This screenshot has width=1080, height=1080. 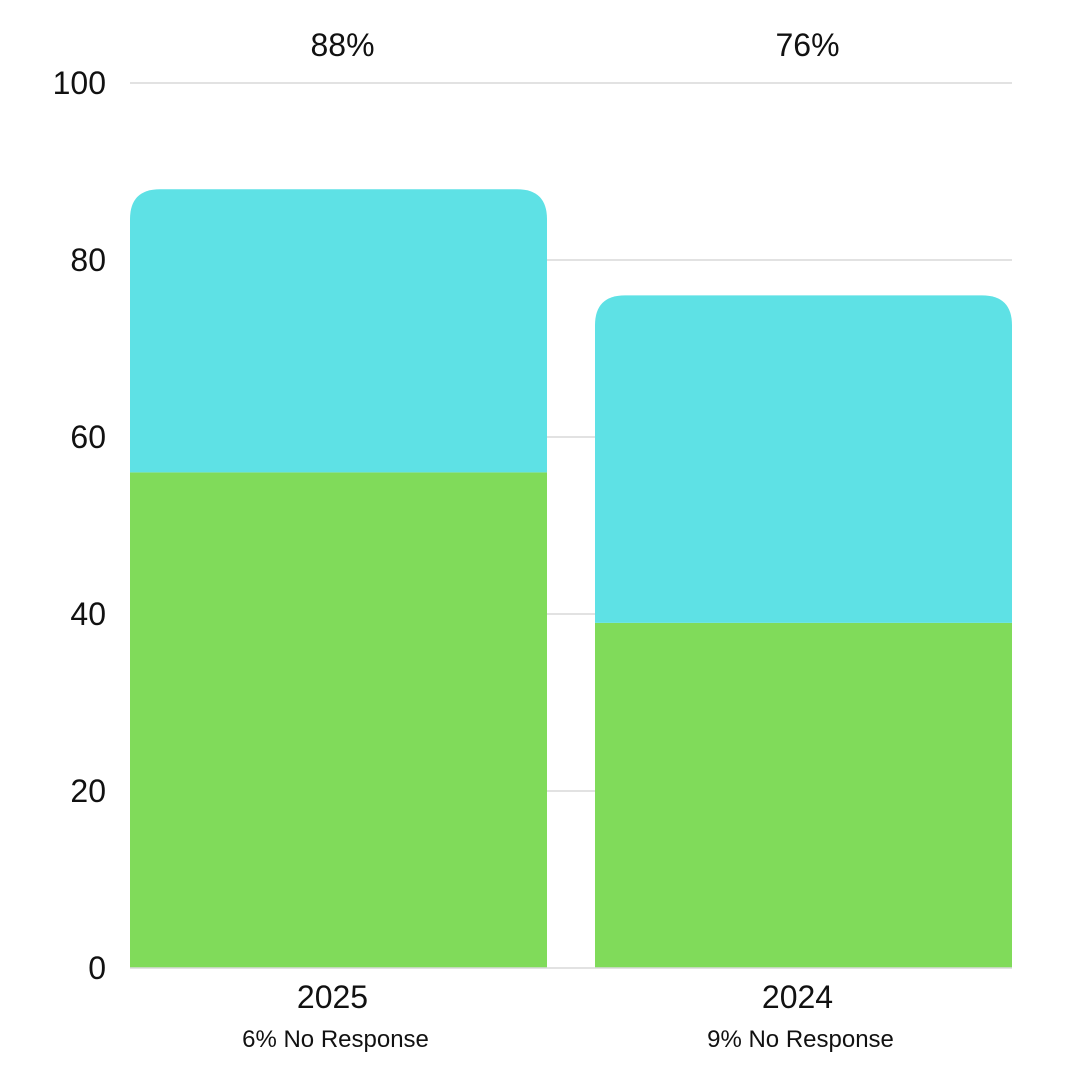 I want to click on no-response-label: 6% No Response, so click(x=335, y=1039).